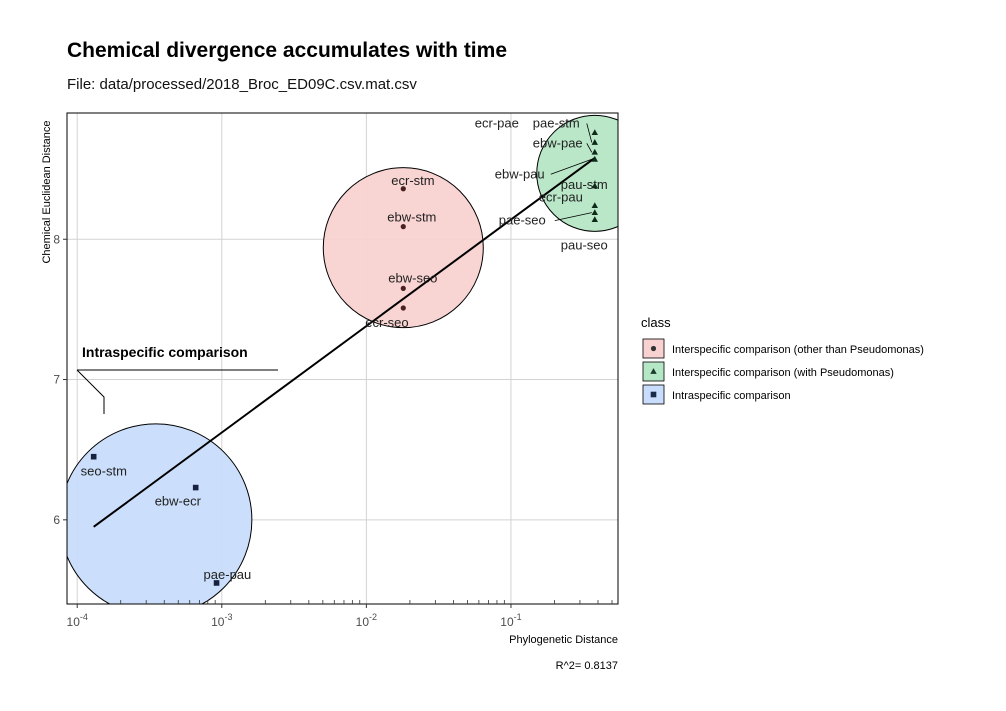 Image resolution: width=1006 pixels, height=711 pixels. What do you see at coordinates (497, 123) in the screenshot?
I see `point-label: ecr-pae` at bounding box center [497, 123].